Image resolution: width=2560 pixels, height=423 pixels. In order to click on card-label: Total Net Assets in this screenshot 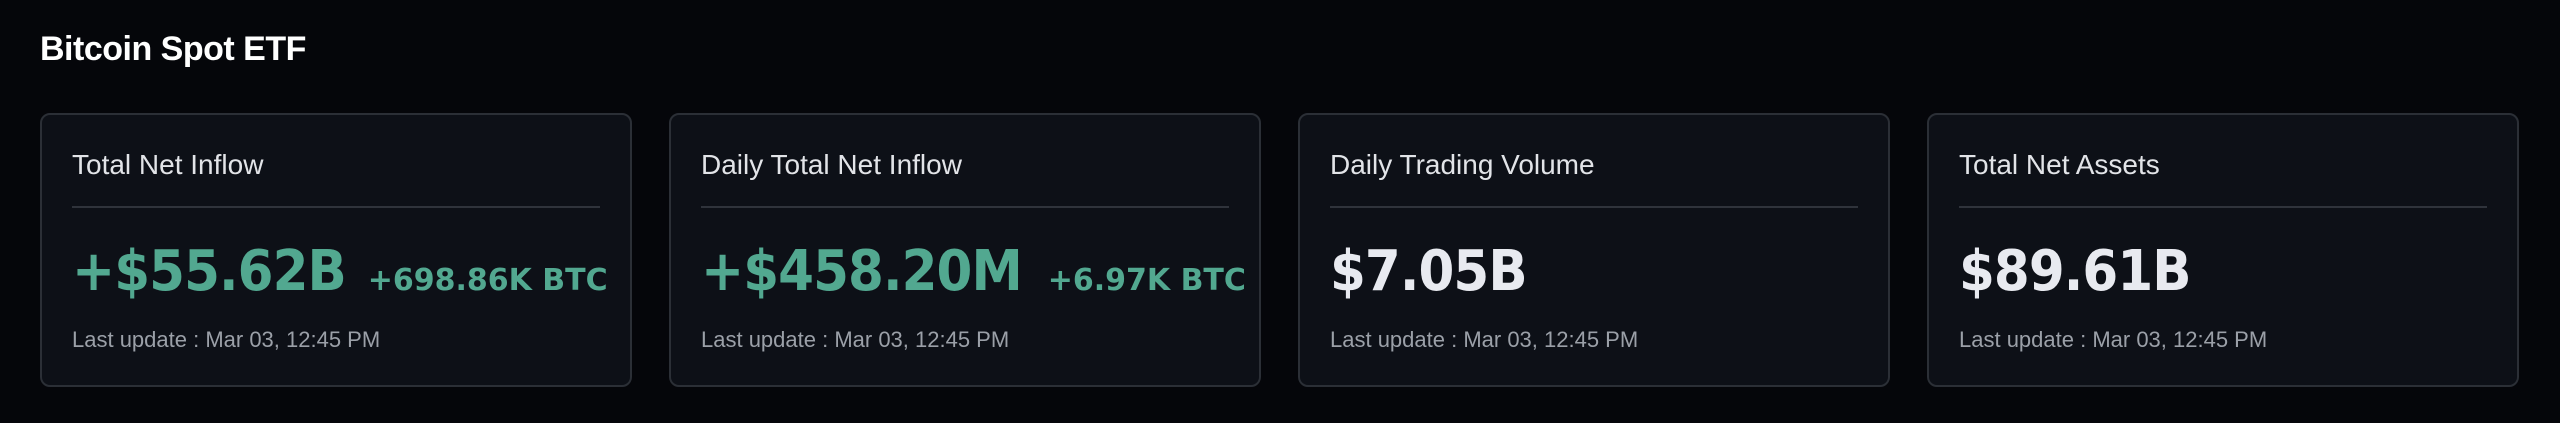, I will do `click(2059, 164)`.